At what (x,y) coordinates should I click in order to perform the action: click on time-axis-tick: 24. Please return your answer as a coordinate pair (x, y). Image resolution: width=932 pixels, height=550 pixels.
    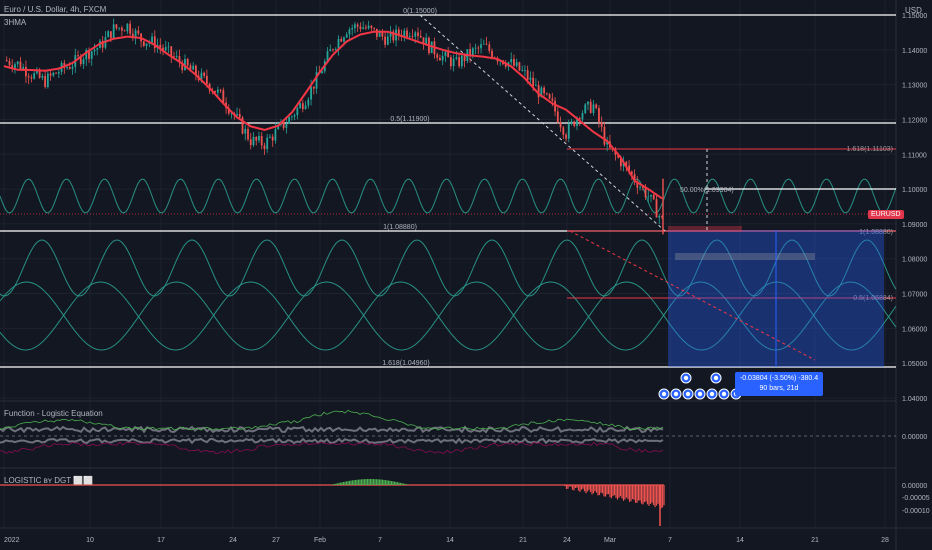
    Looking at the image, I should click on (233, 540).